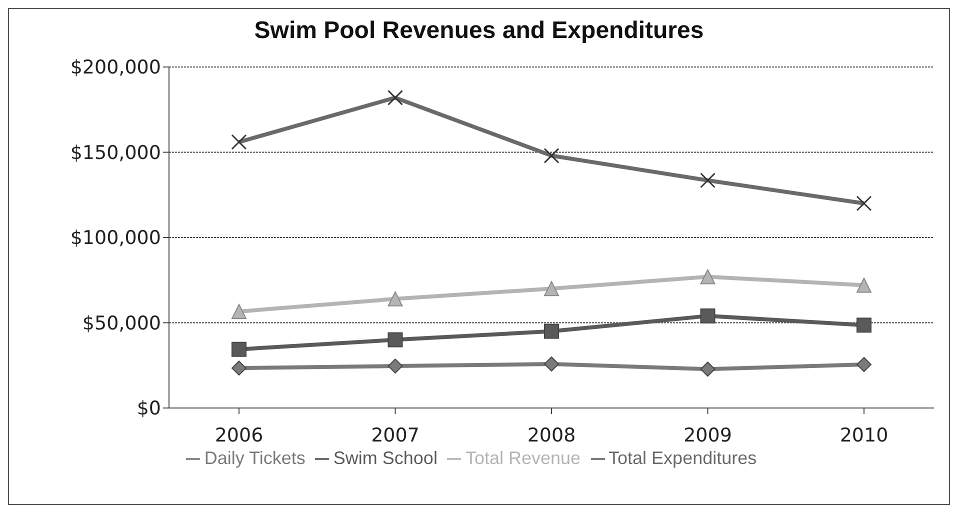 The image size is (959, 514). Describe the element at coordinates (523, 458) in the screenshot. I see `legend-label: Total Revenue` at that location.